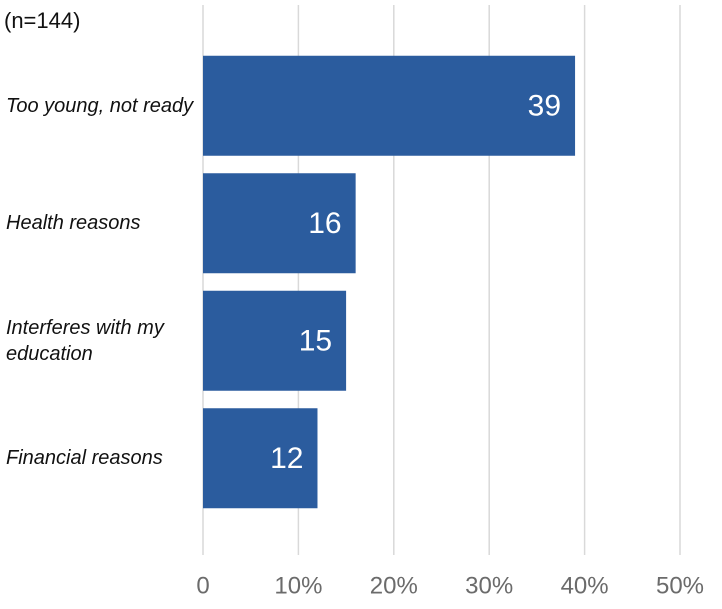  Describe the element at coordinates (100, 105) in the screenshot. I see `y-tick-label: Too young, not ready` at that location.